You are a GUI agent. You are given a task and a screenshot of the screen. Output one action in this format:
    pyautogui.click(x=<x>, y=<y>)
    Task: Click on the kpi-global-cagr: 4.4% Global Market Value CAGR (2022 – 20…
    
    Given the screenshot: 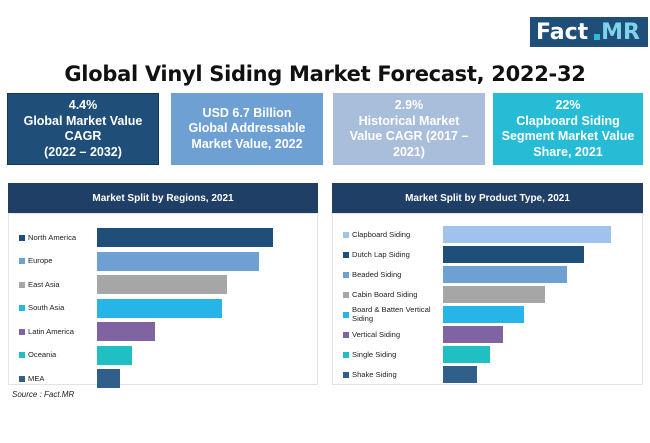 What is the action you would take?
    pyautogui.click(x=83, y=129)
    